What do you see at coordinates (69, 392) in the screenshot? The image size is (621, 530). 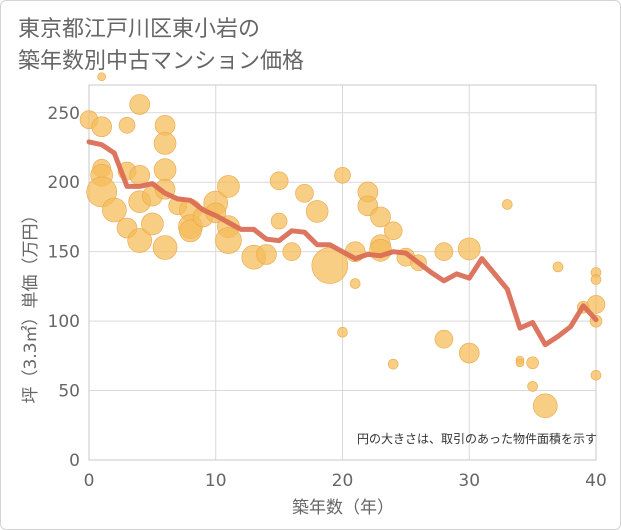 I see `y-tick-label: 50` at bounding box center [69, 392].